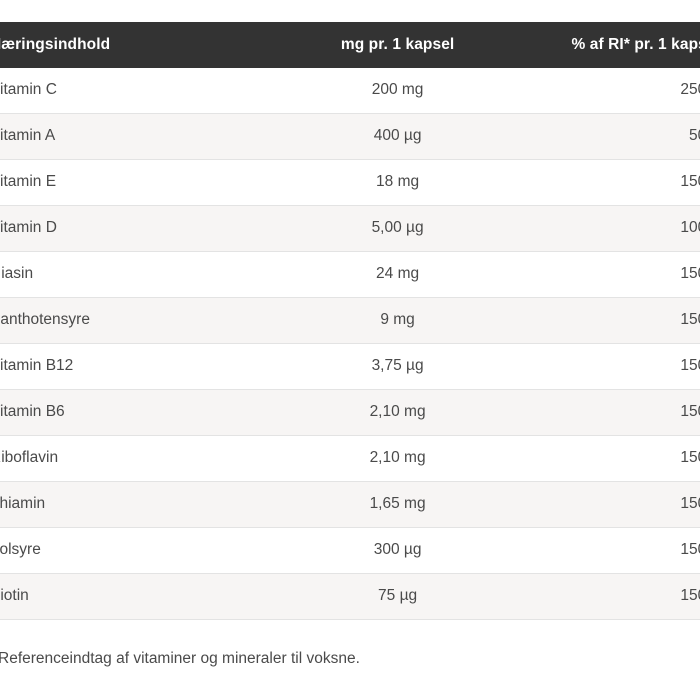 The width and height of the screenshot is (700, 700). What do you see at coordinates (140, 458) in the screenshot?
I see `cell-nutrient: Riboflavin` at bounding box center [140, 458].